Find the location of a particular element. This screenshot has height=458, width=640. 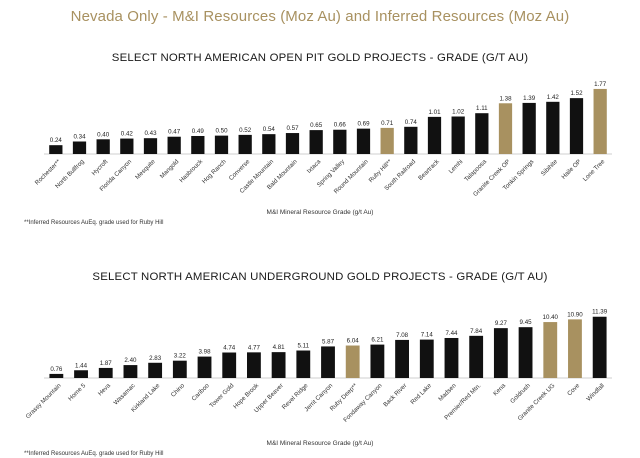

data-label: 1.77 is located at coordinates (600, 84).